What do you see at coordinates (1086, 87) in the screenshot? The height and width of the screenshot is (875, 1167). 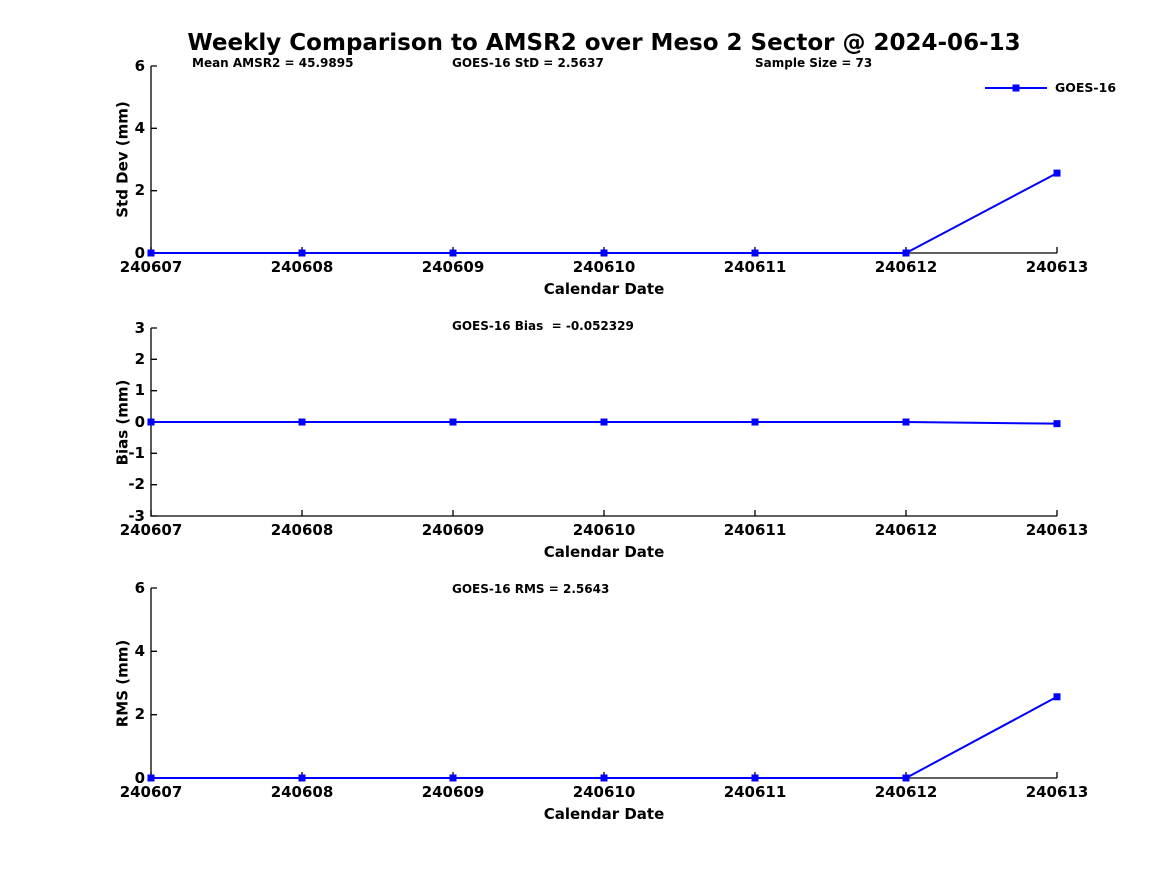 I see `legend-label: GOES-16` at bounding box center [1086, 87].